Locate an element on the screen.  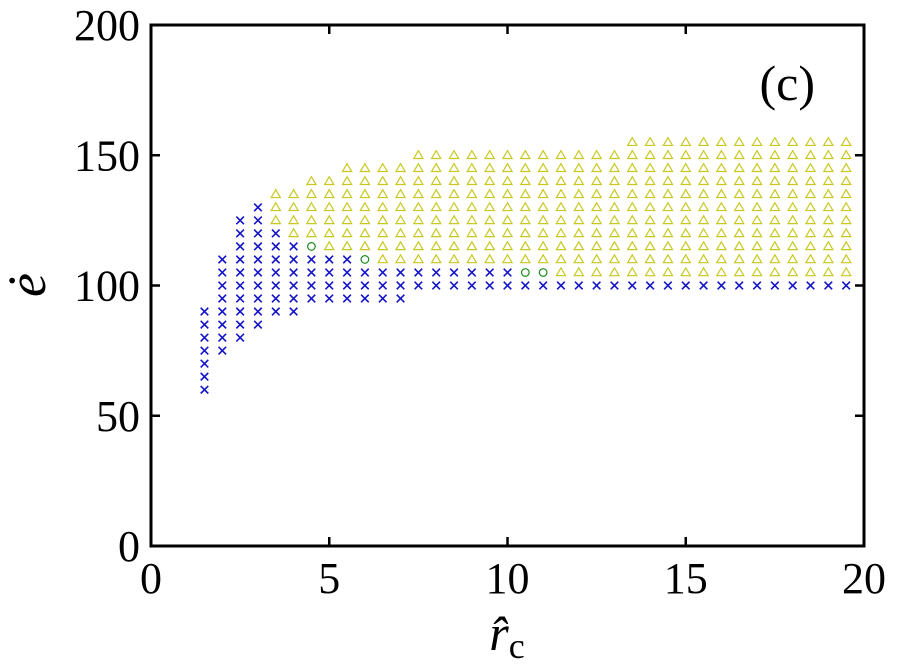
x-tick-label: 10 is located at coordinates (508, 578).